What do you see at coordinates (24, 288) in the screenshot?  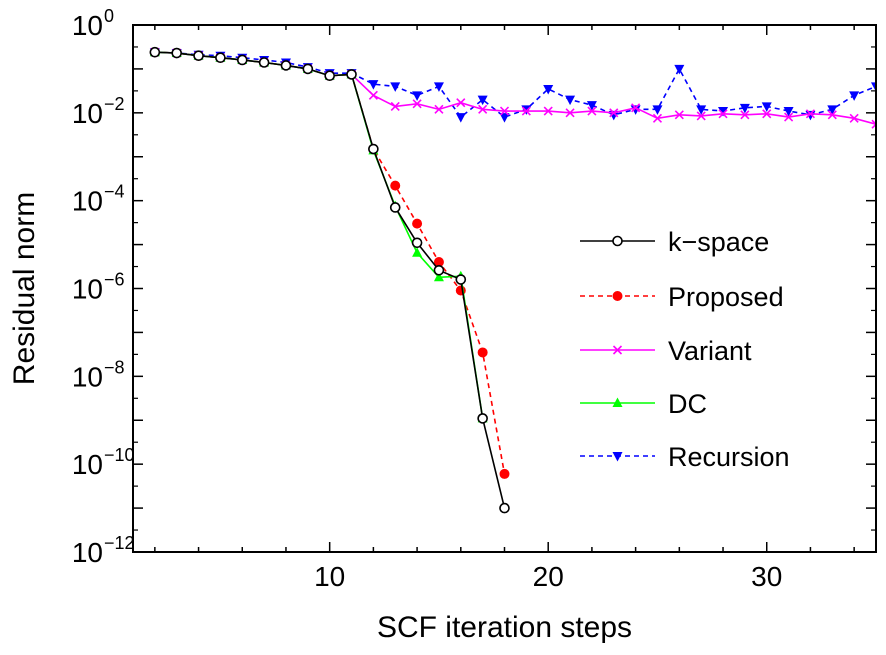 I see `y-axis-title: Residual norm` at bounding box center [24, 288].